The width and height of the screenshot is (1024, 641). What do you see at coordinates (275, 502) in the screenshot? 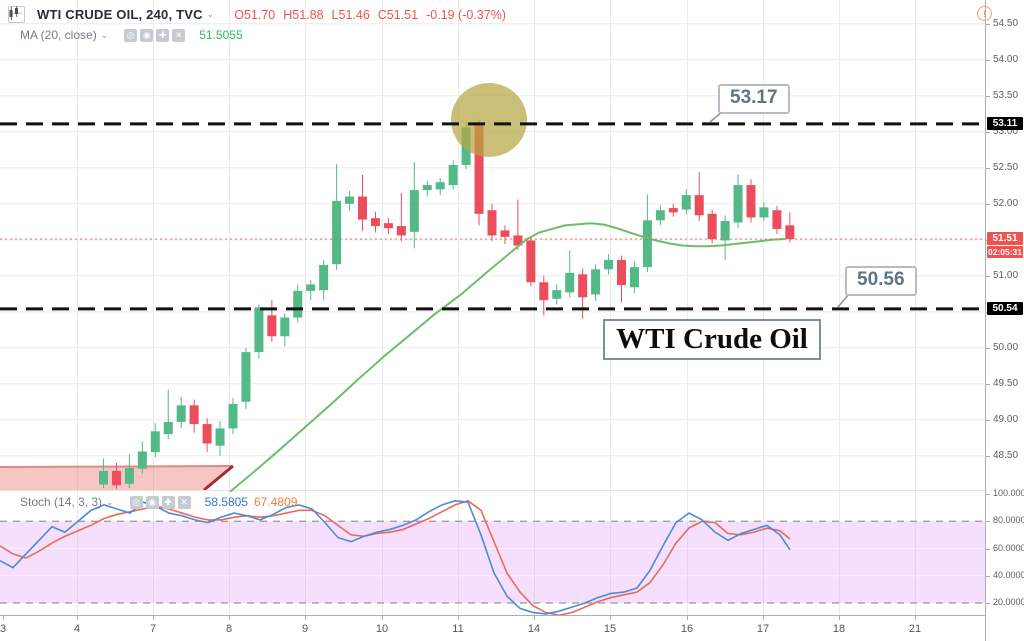
I see `stoch-d-value: 67.4809` at bounding box center [275, 502].